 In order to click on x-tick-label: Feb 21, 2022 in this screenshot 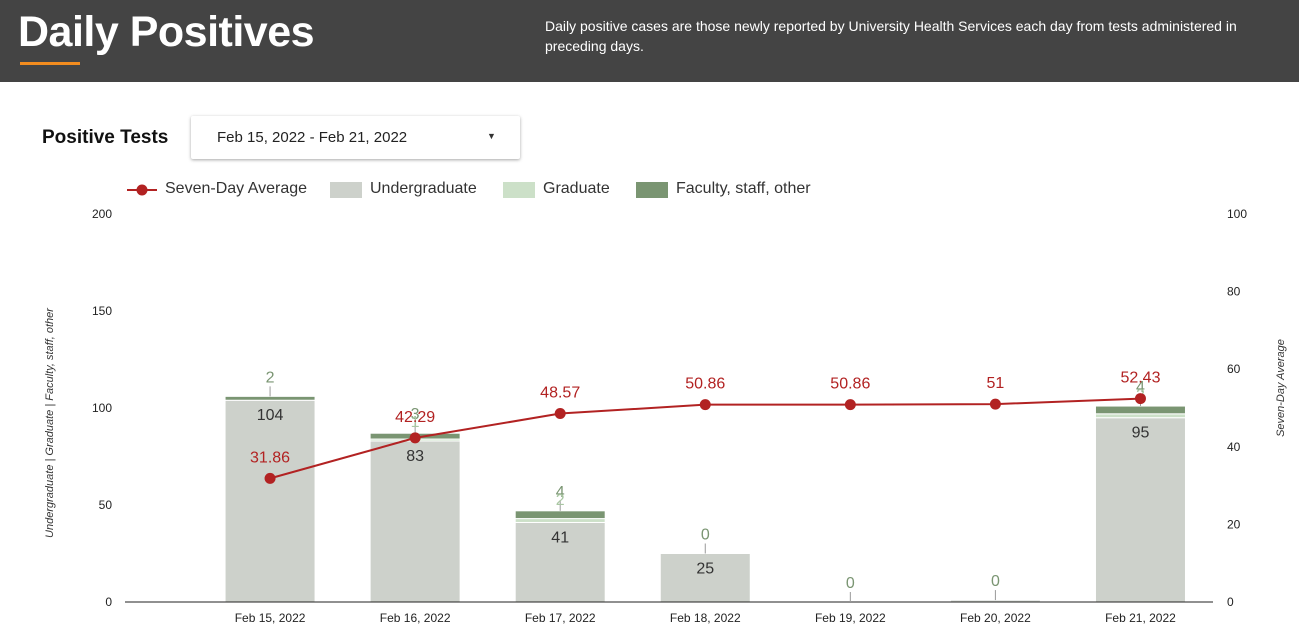, I will do `click(1140, 618)`.